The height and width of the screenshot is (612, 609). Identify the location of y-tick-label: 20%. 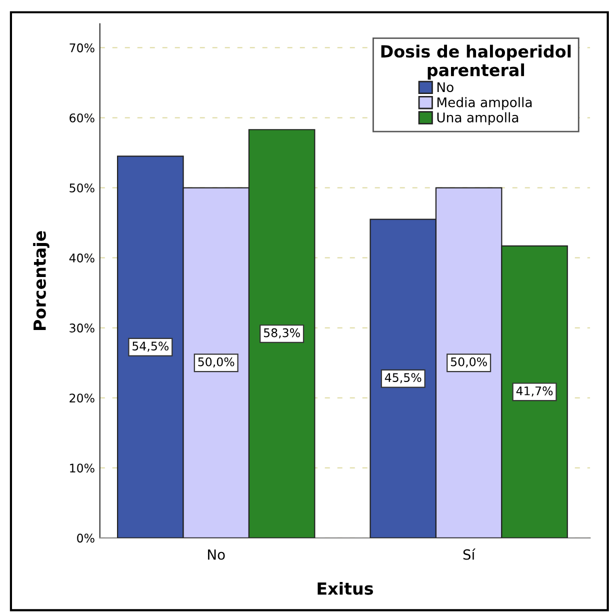
(82, 398).